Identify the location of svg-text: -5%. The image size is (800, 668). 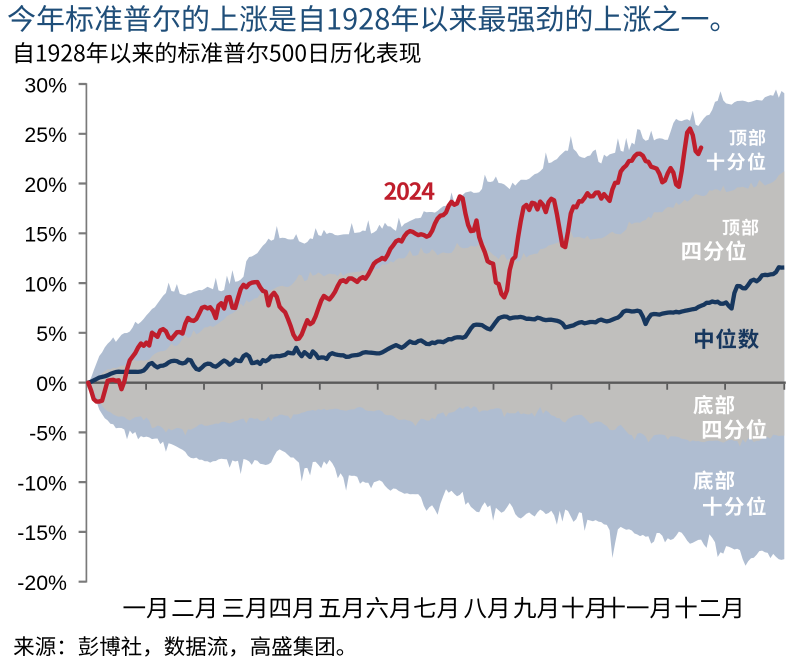
(48, 434).